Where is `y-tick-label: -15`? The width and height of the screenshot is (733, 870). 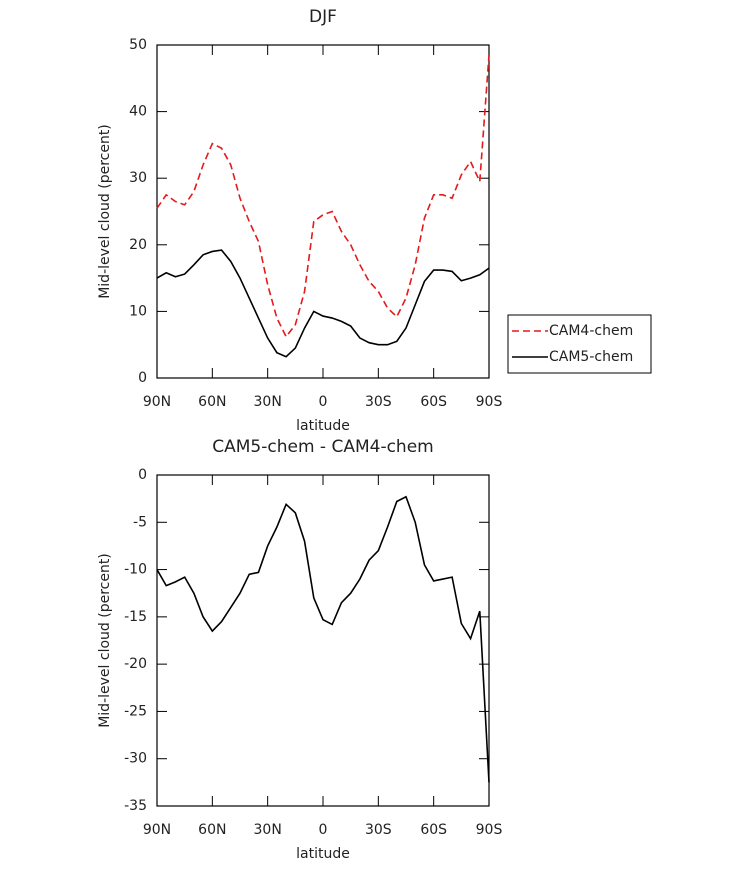 y-tick-label: -15 is located at coordinates (135, 617).